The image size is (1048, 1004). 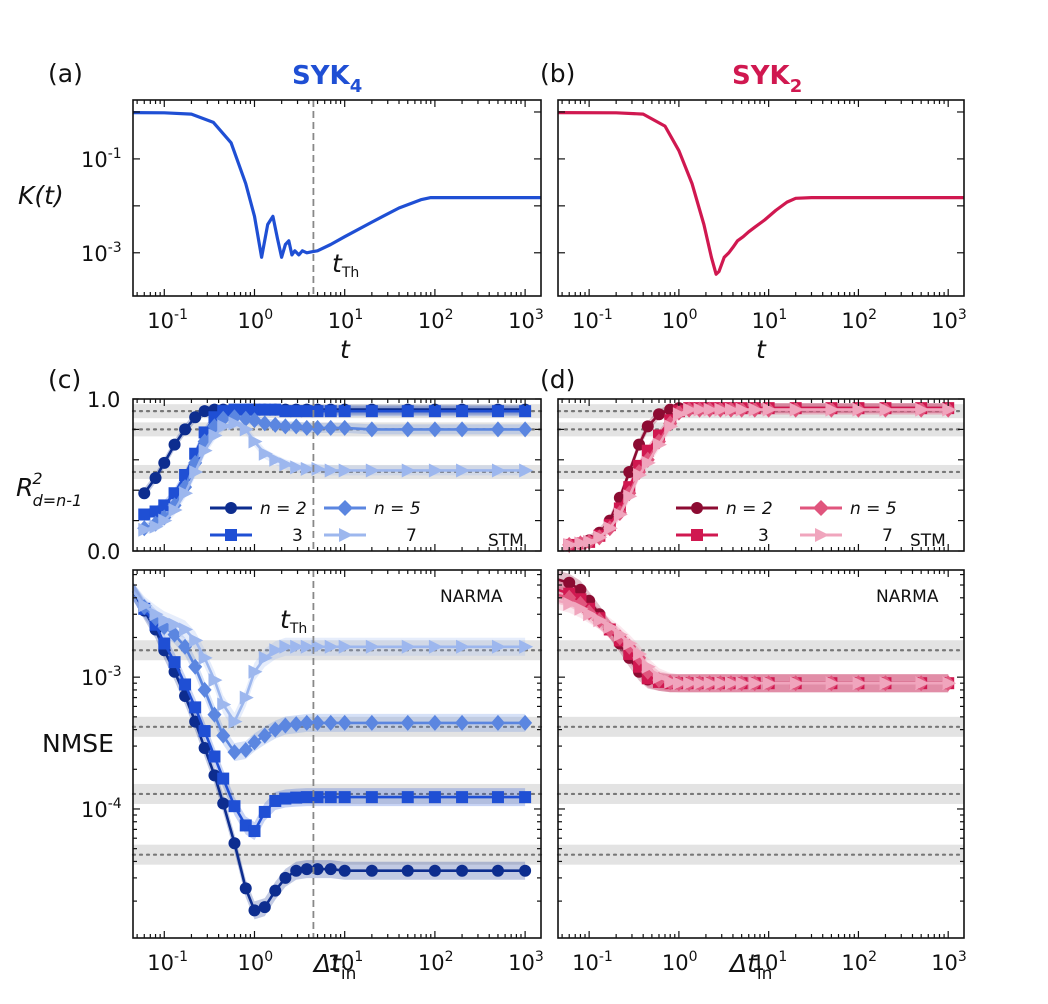 What do you see at coordinates (336, 185) in the screenshot?
I see `series-line` at bounding box center [336, 185].